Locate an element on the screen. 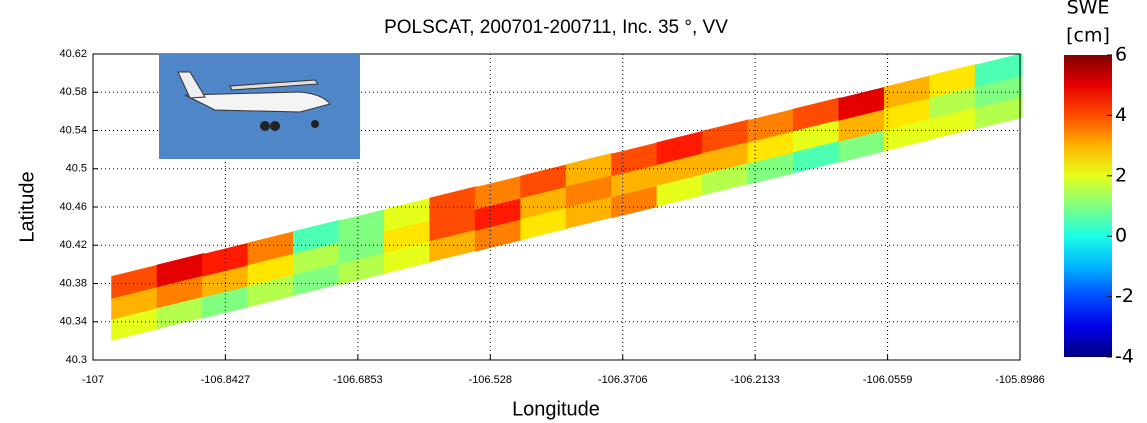 The width and height of the screenshot is (1147, 423). y-tick-label: 40.54 is located at coordinates (73, 130).